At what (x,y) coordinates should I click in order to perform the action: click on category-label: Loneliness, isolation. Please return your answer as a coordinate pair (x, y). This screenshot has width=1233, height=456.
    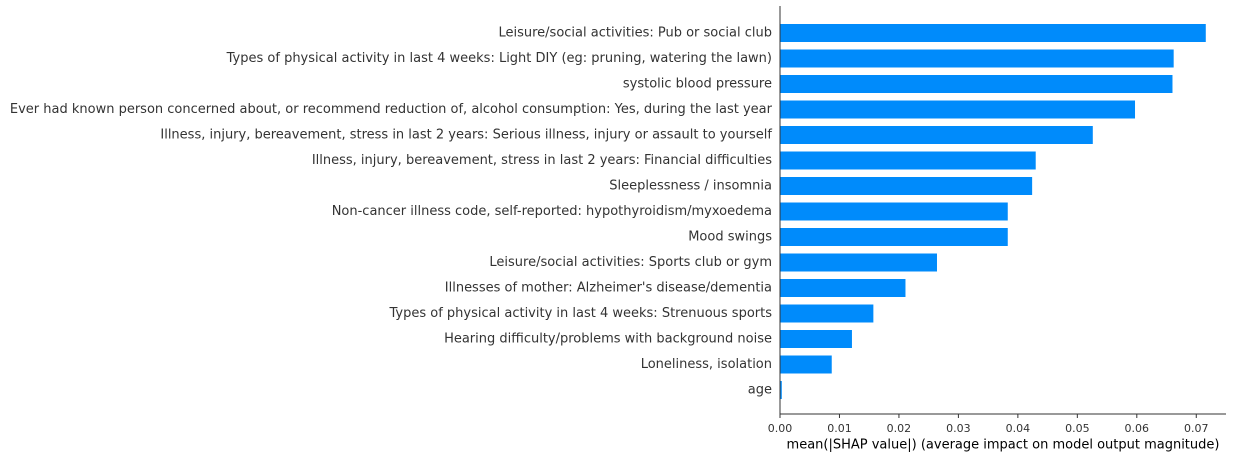
    Looking at the image, I should click on (706, 364).